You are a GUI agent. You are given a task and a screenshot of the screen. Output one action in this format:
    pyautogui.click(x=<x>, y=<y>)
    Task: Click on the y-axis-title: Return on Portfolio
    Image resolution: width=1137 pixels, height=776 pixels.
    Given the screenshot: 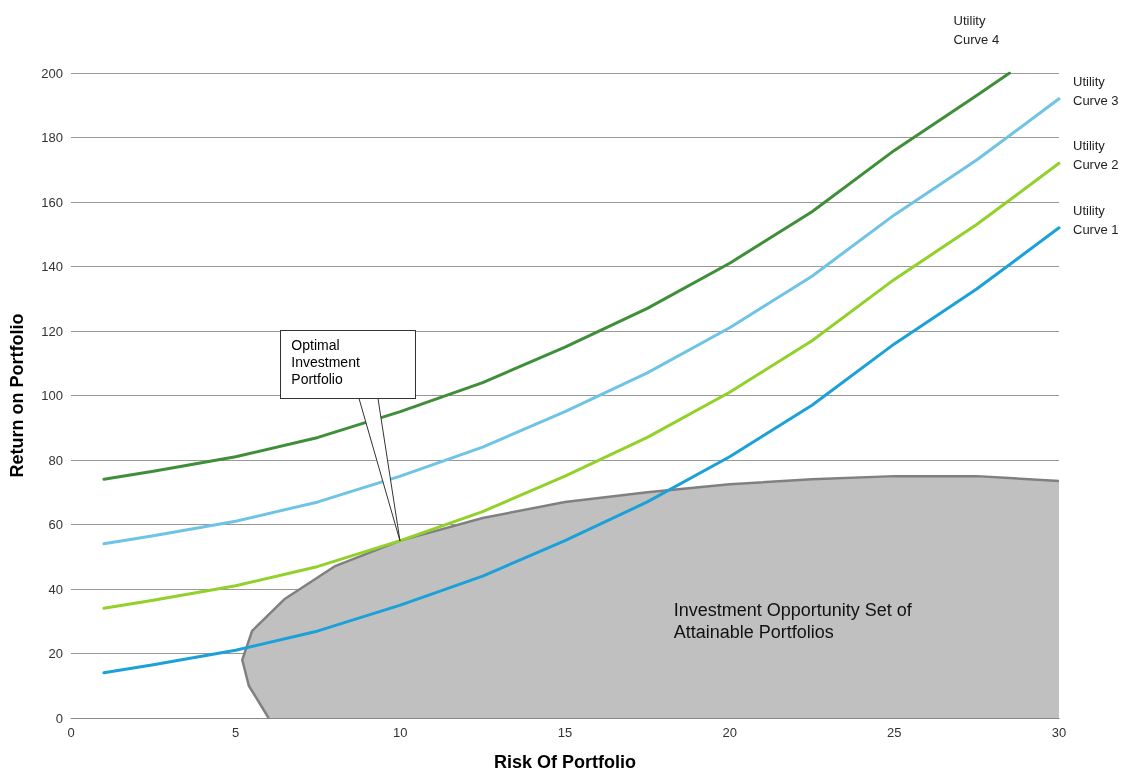 What is the action you would take?
    pyautogui.click(x=17, y=395)
    